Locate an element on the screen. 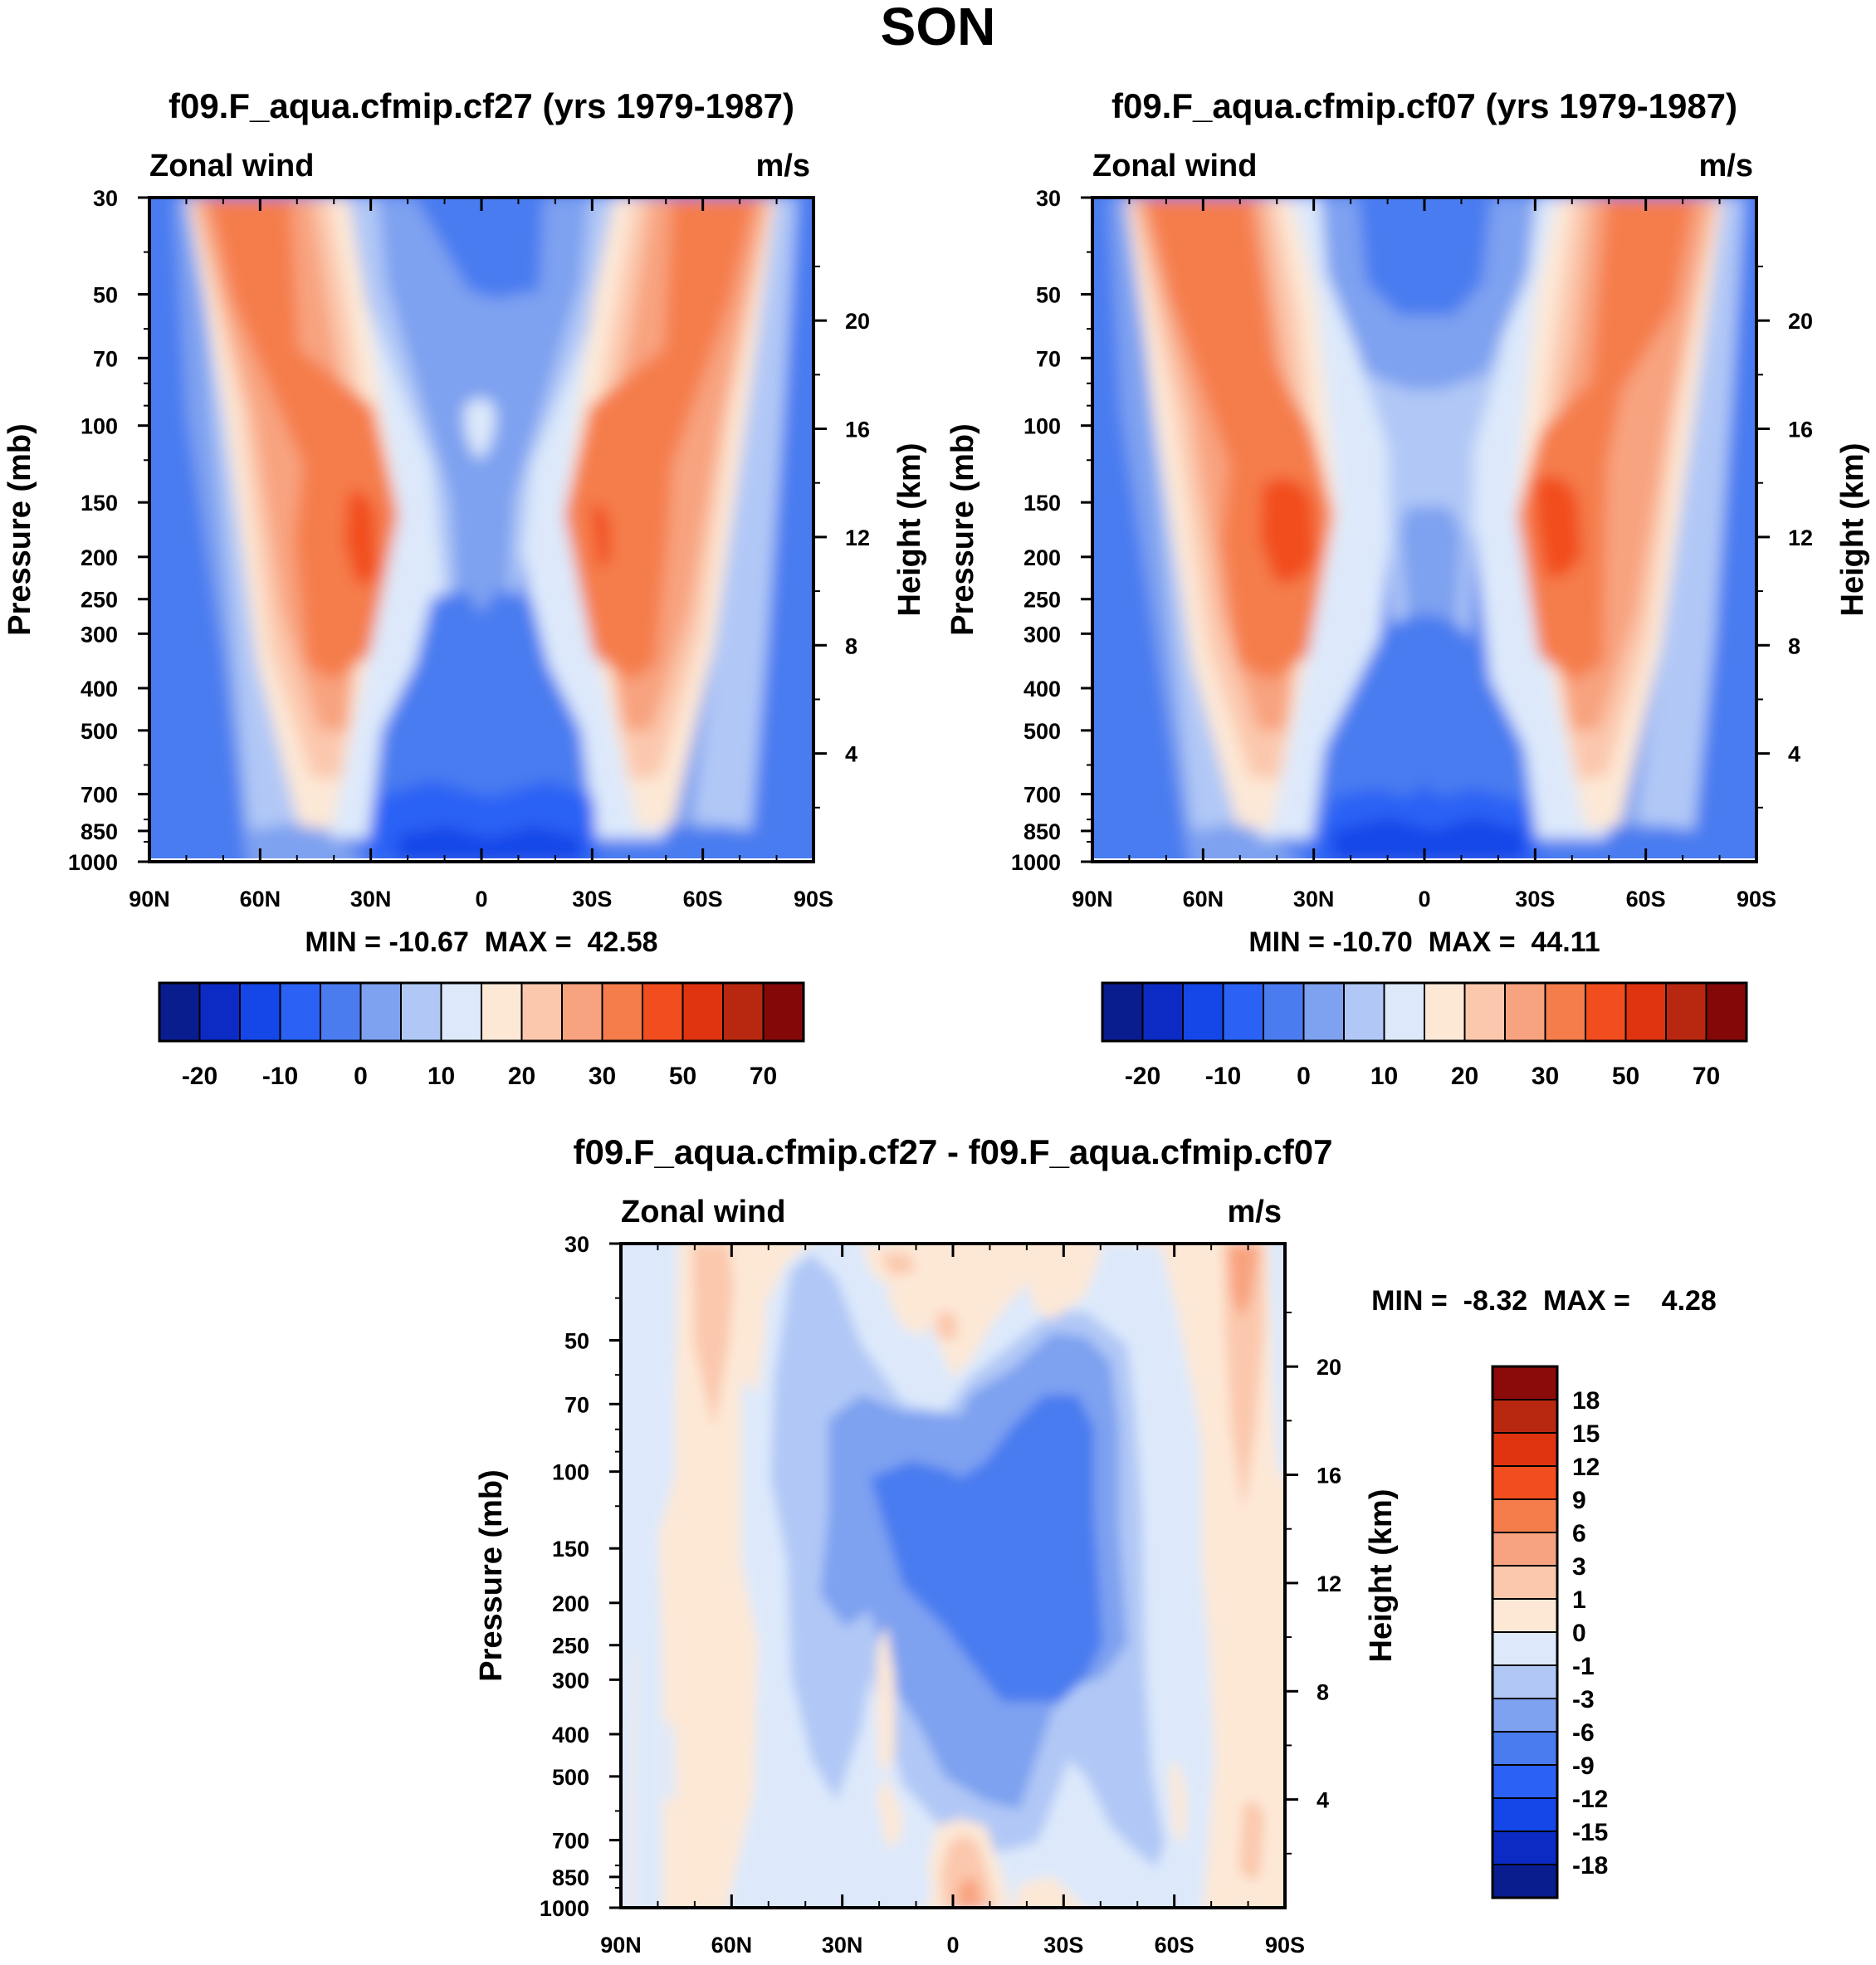 This screenshot has width=1876, height=1965. colorbar-label: 9 is located at coordinates (1579, 1500).